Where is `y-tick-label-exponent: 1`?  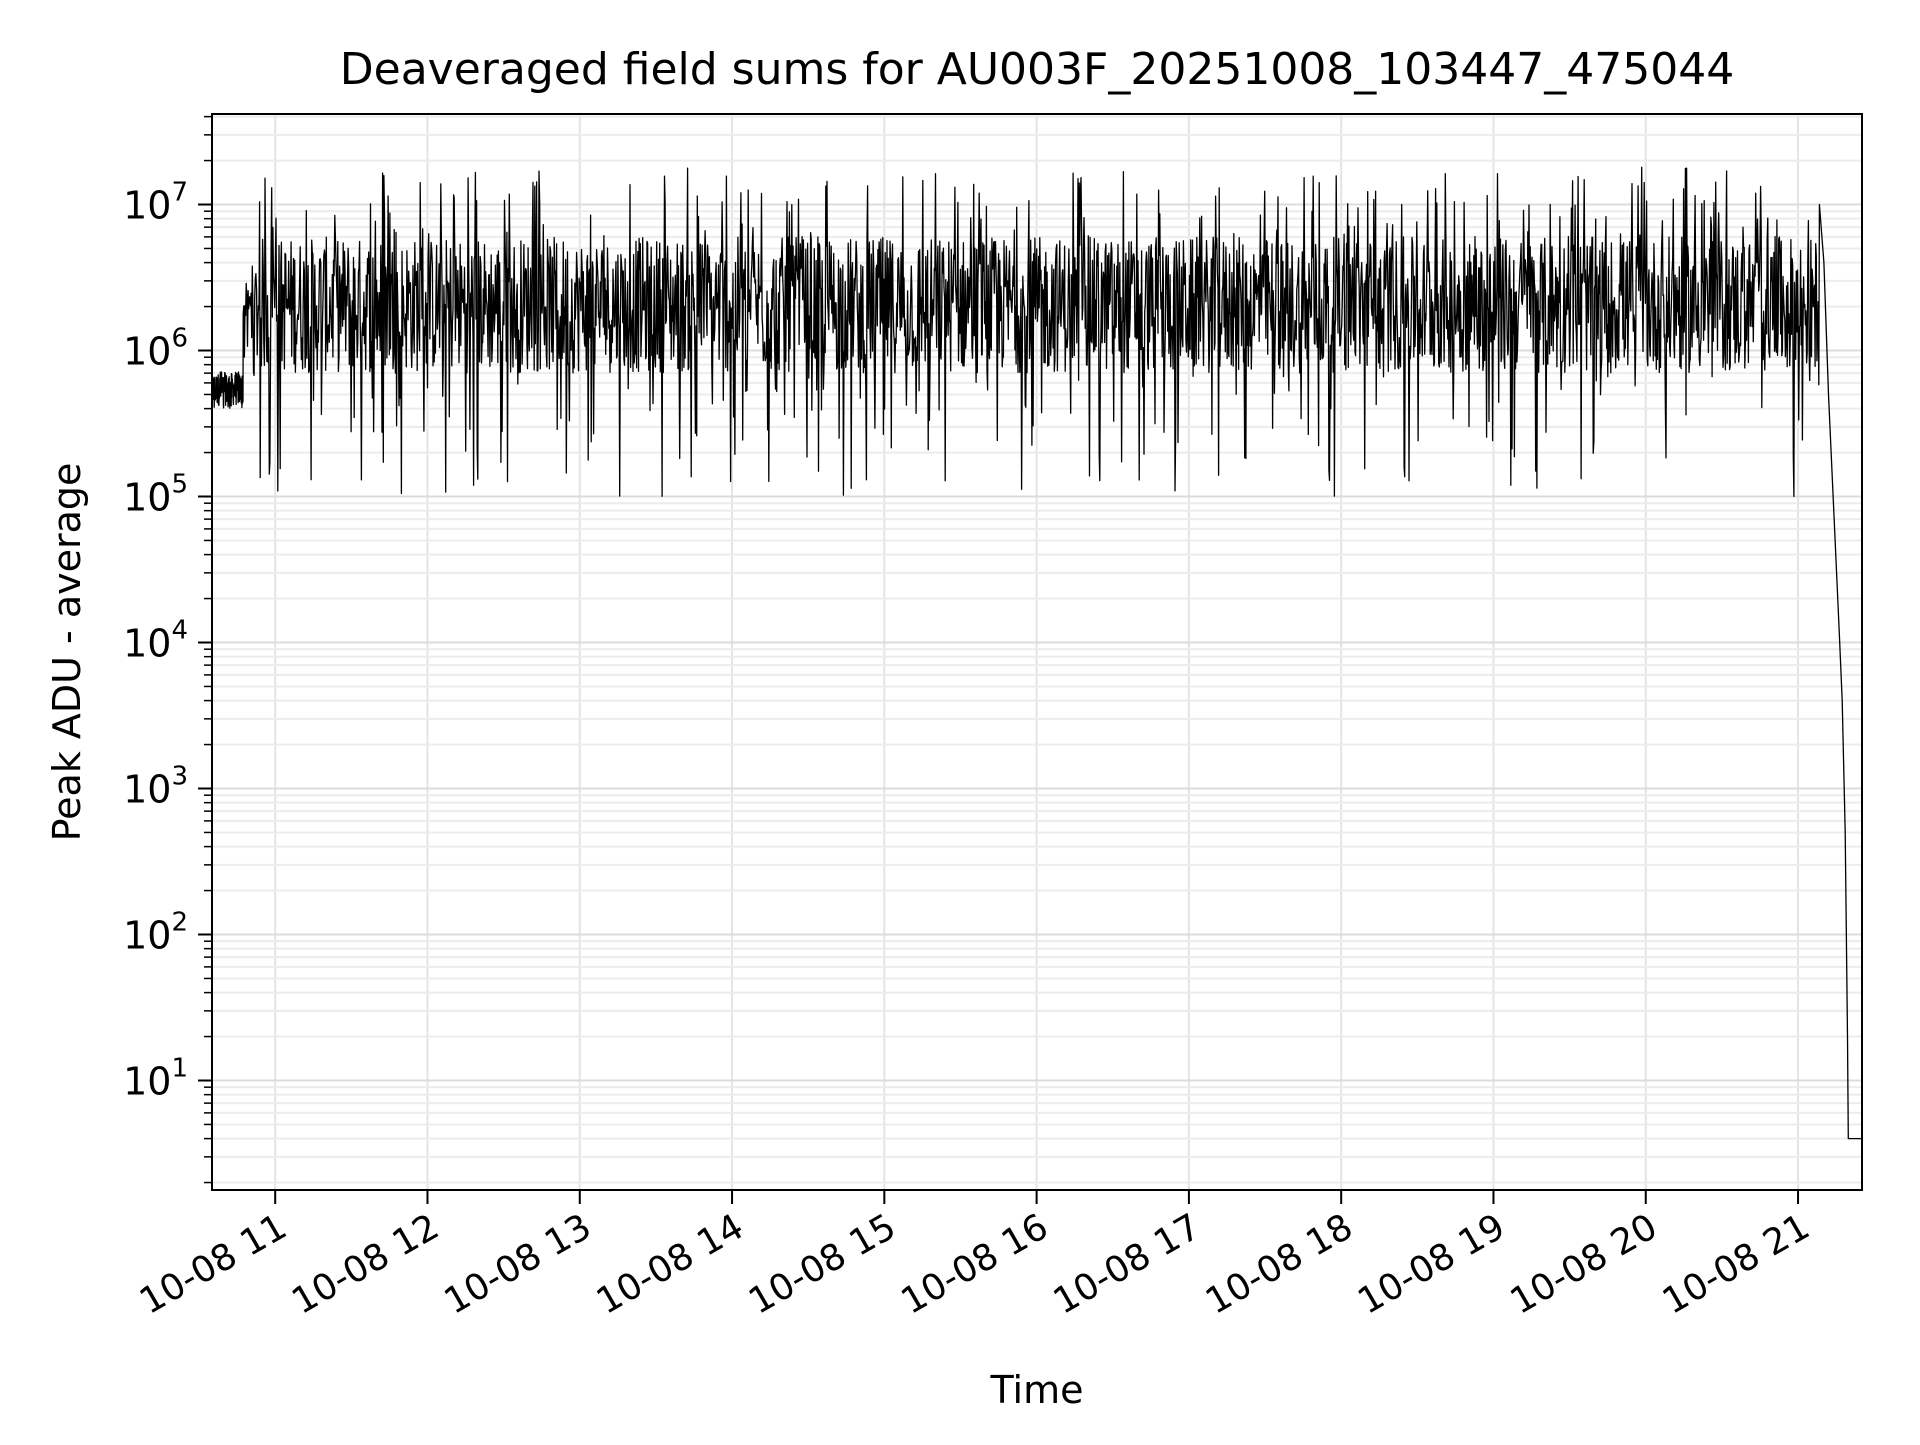 y-tick-label-exponent: 1 is located at coordinates (179, 1069).